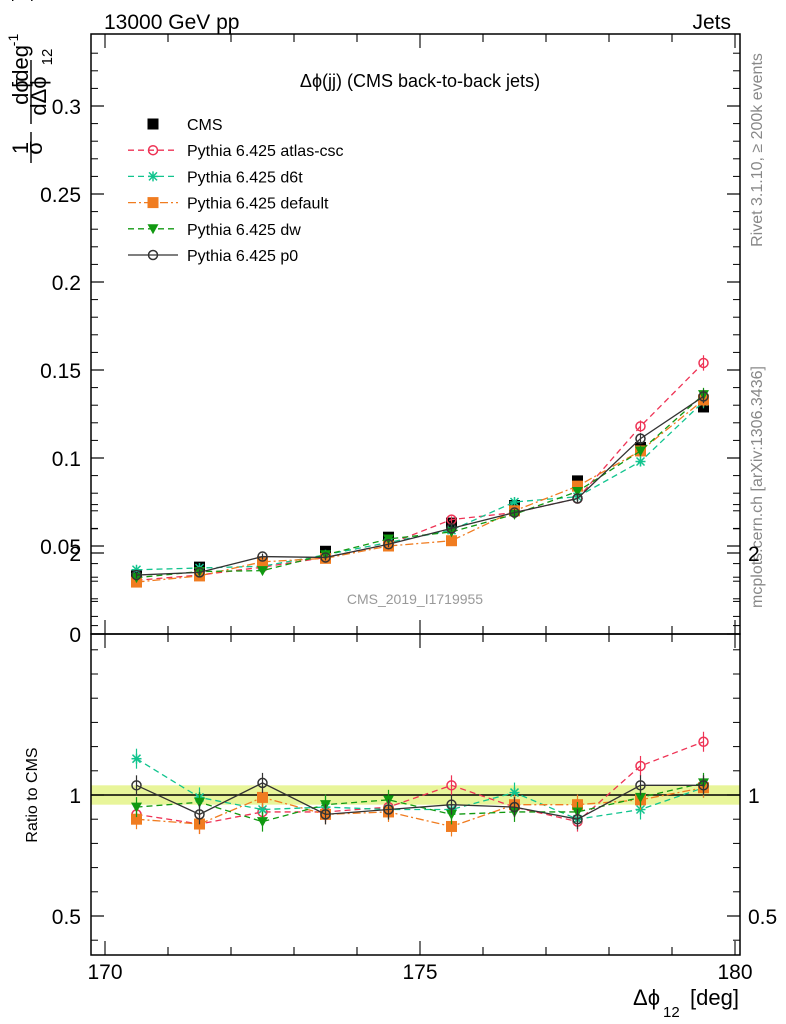 The width and height of the screenshot is (786, 1024). I want to click on ratio-line-dw, so click(420, 802).